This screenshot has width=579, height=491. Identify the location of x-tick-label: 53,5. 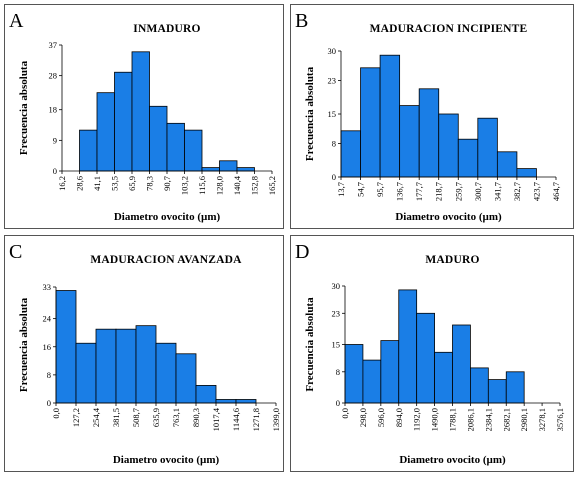
(115, 183).